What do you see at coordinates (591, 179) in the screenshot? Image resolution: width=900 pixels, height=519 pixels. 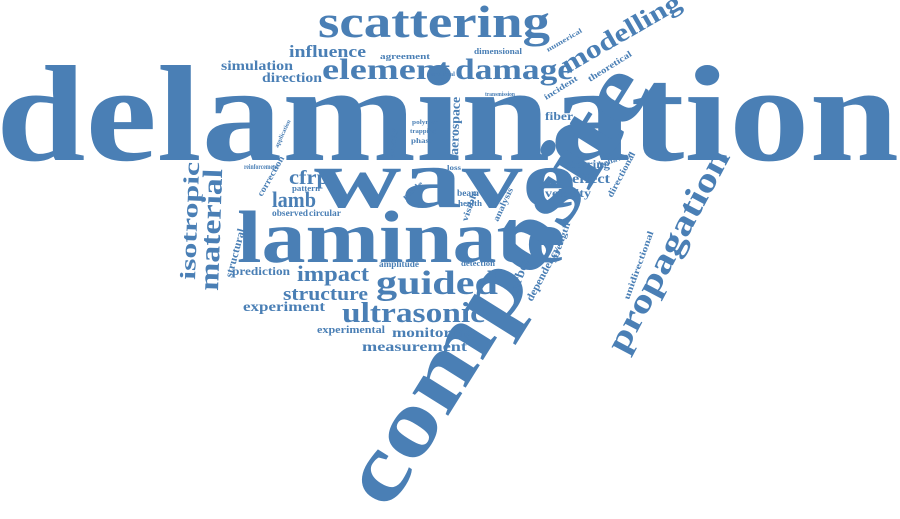 I see `word-effect: effect` at bounding box center [591, 179].